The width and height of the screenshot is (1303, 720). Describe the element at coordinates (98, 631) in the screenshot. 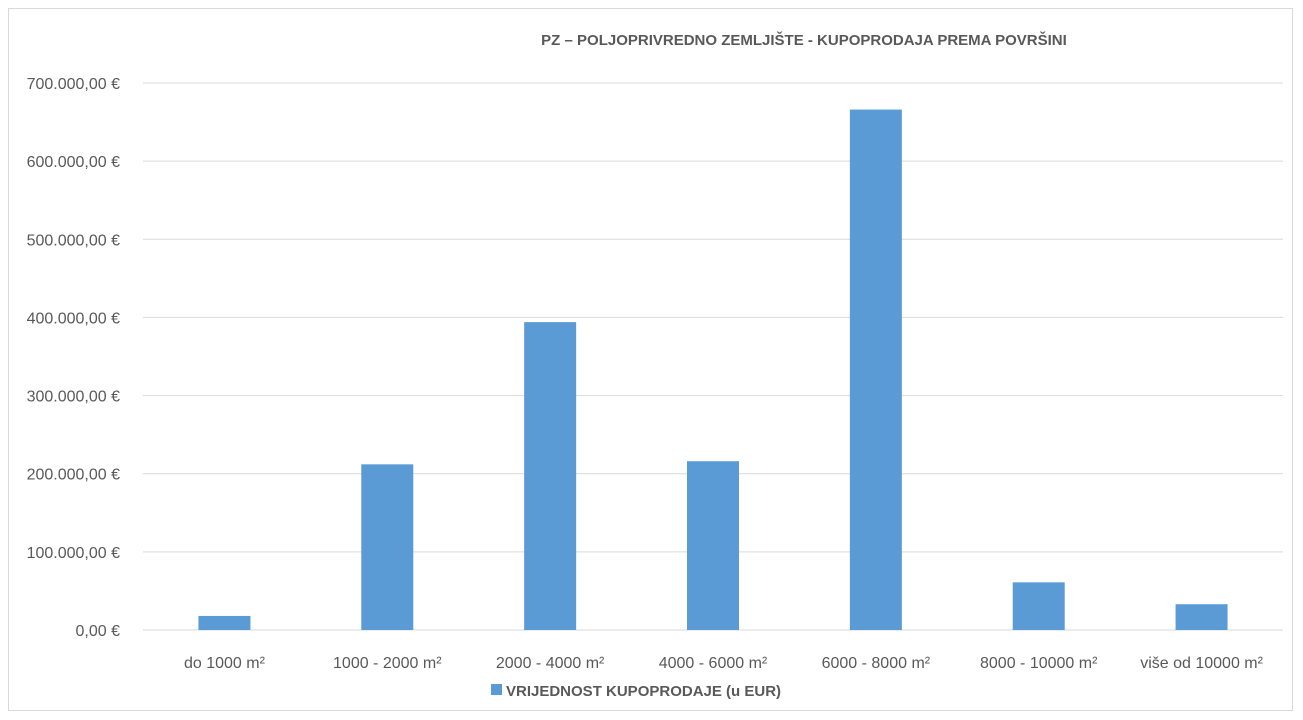

I see `y-tick-label: 0,00 €` at that location.